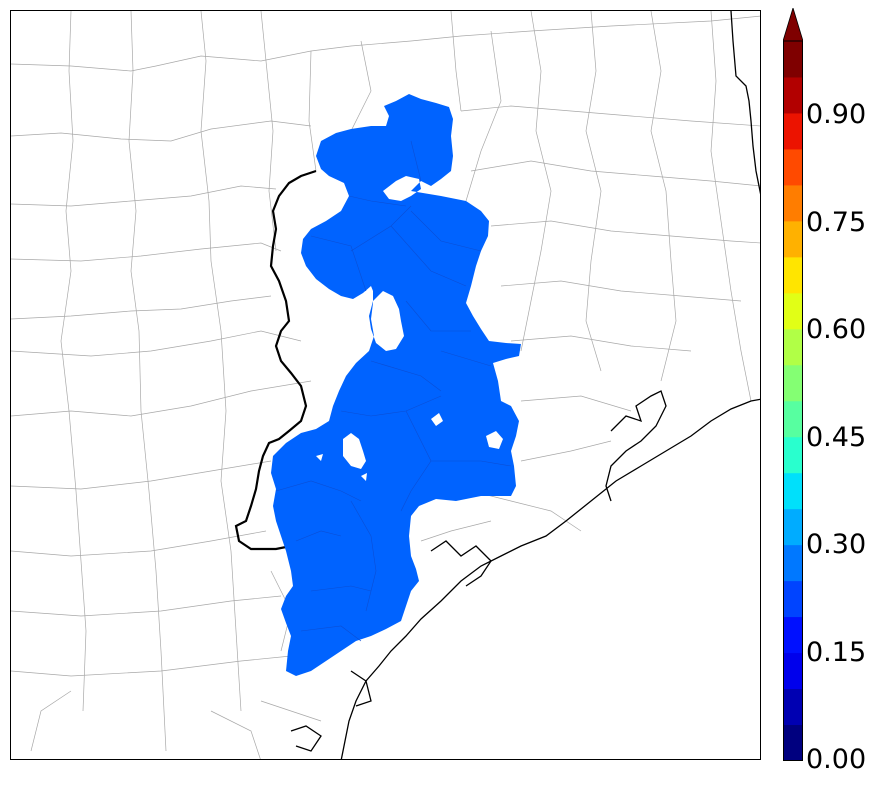 This screenshot has width=877, height=785. I want to click on colorbar-tick-label-1: 0.15, so click(836, 652).